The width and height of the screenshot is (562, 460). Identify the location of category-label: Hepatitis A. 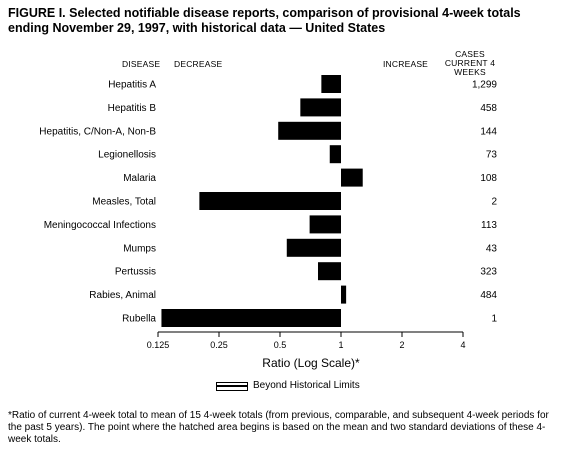
(132, 85).